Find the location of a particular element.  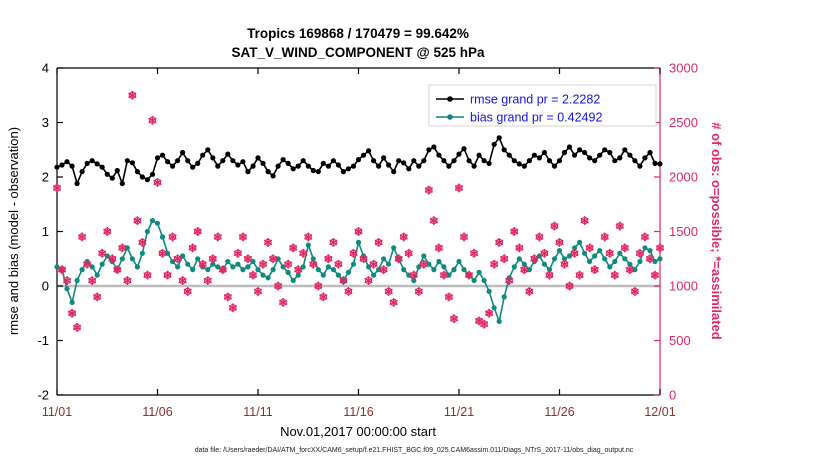

y-tick-left: 4 is located at coordinates (45, 68).